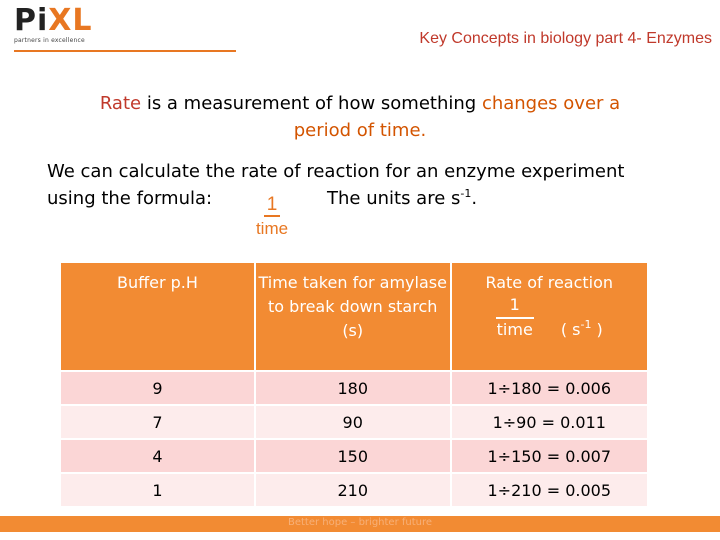  I want to click on period-phrase: period of time., so click(360, 130).